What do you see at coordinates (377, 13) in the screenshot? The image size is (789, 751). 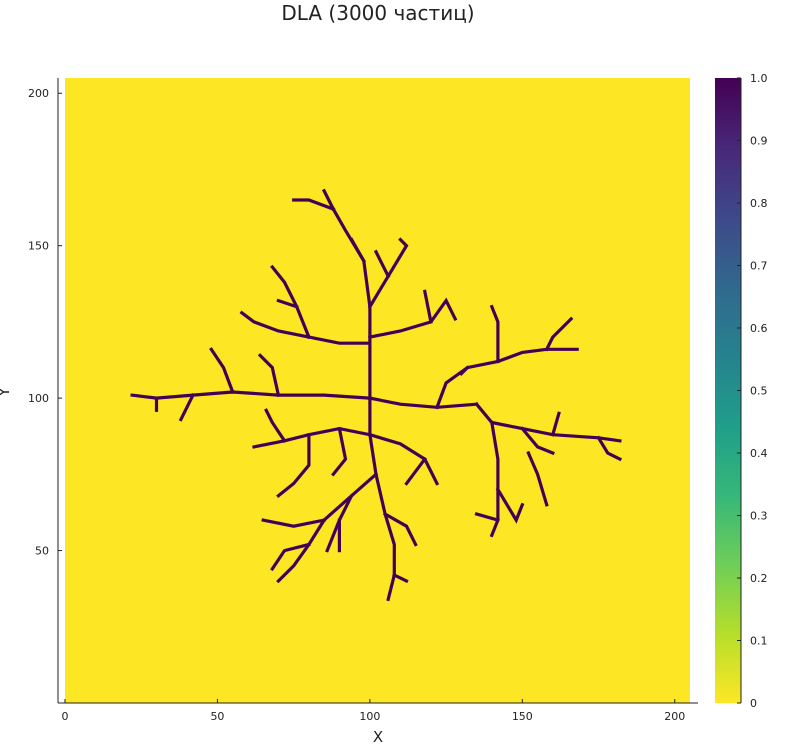 I see `chart-title: DLA (3000 частиц)` at bounding box center [377, 13].